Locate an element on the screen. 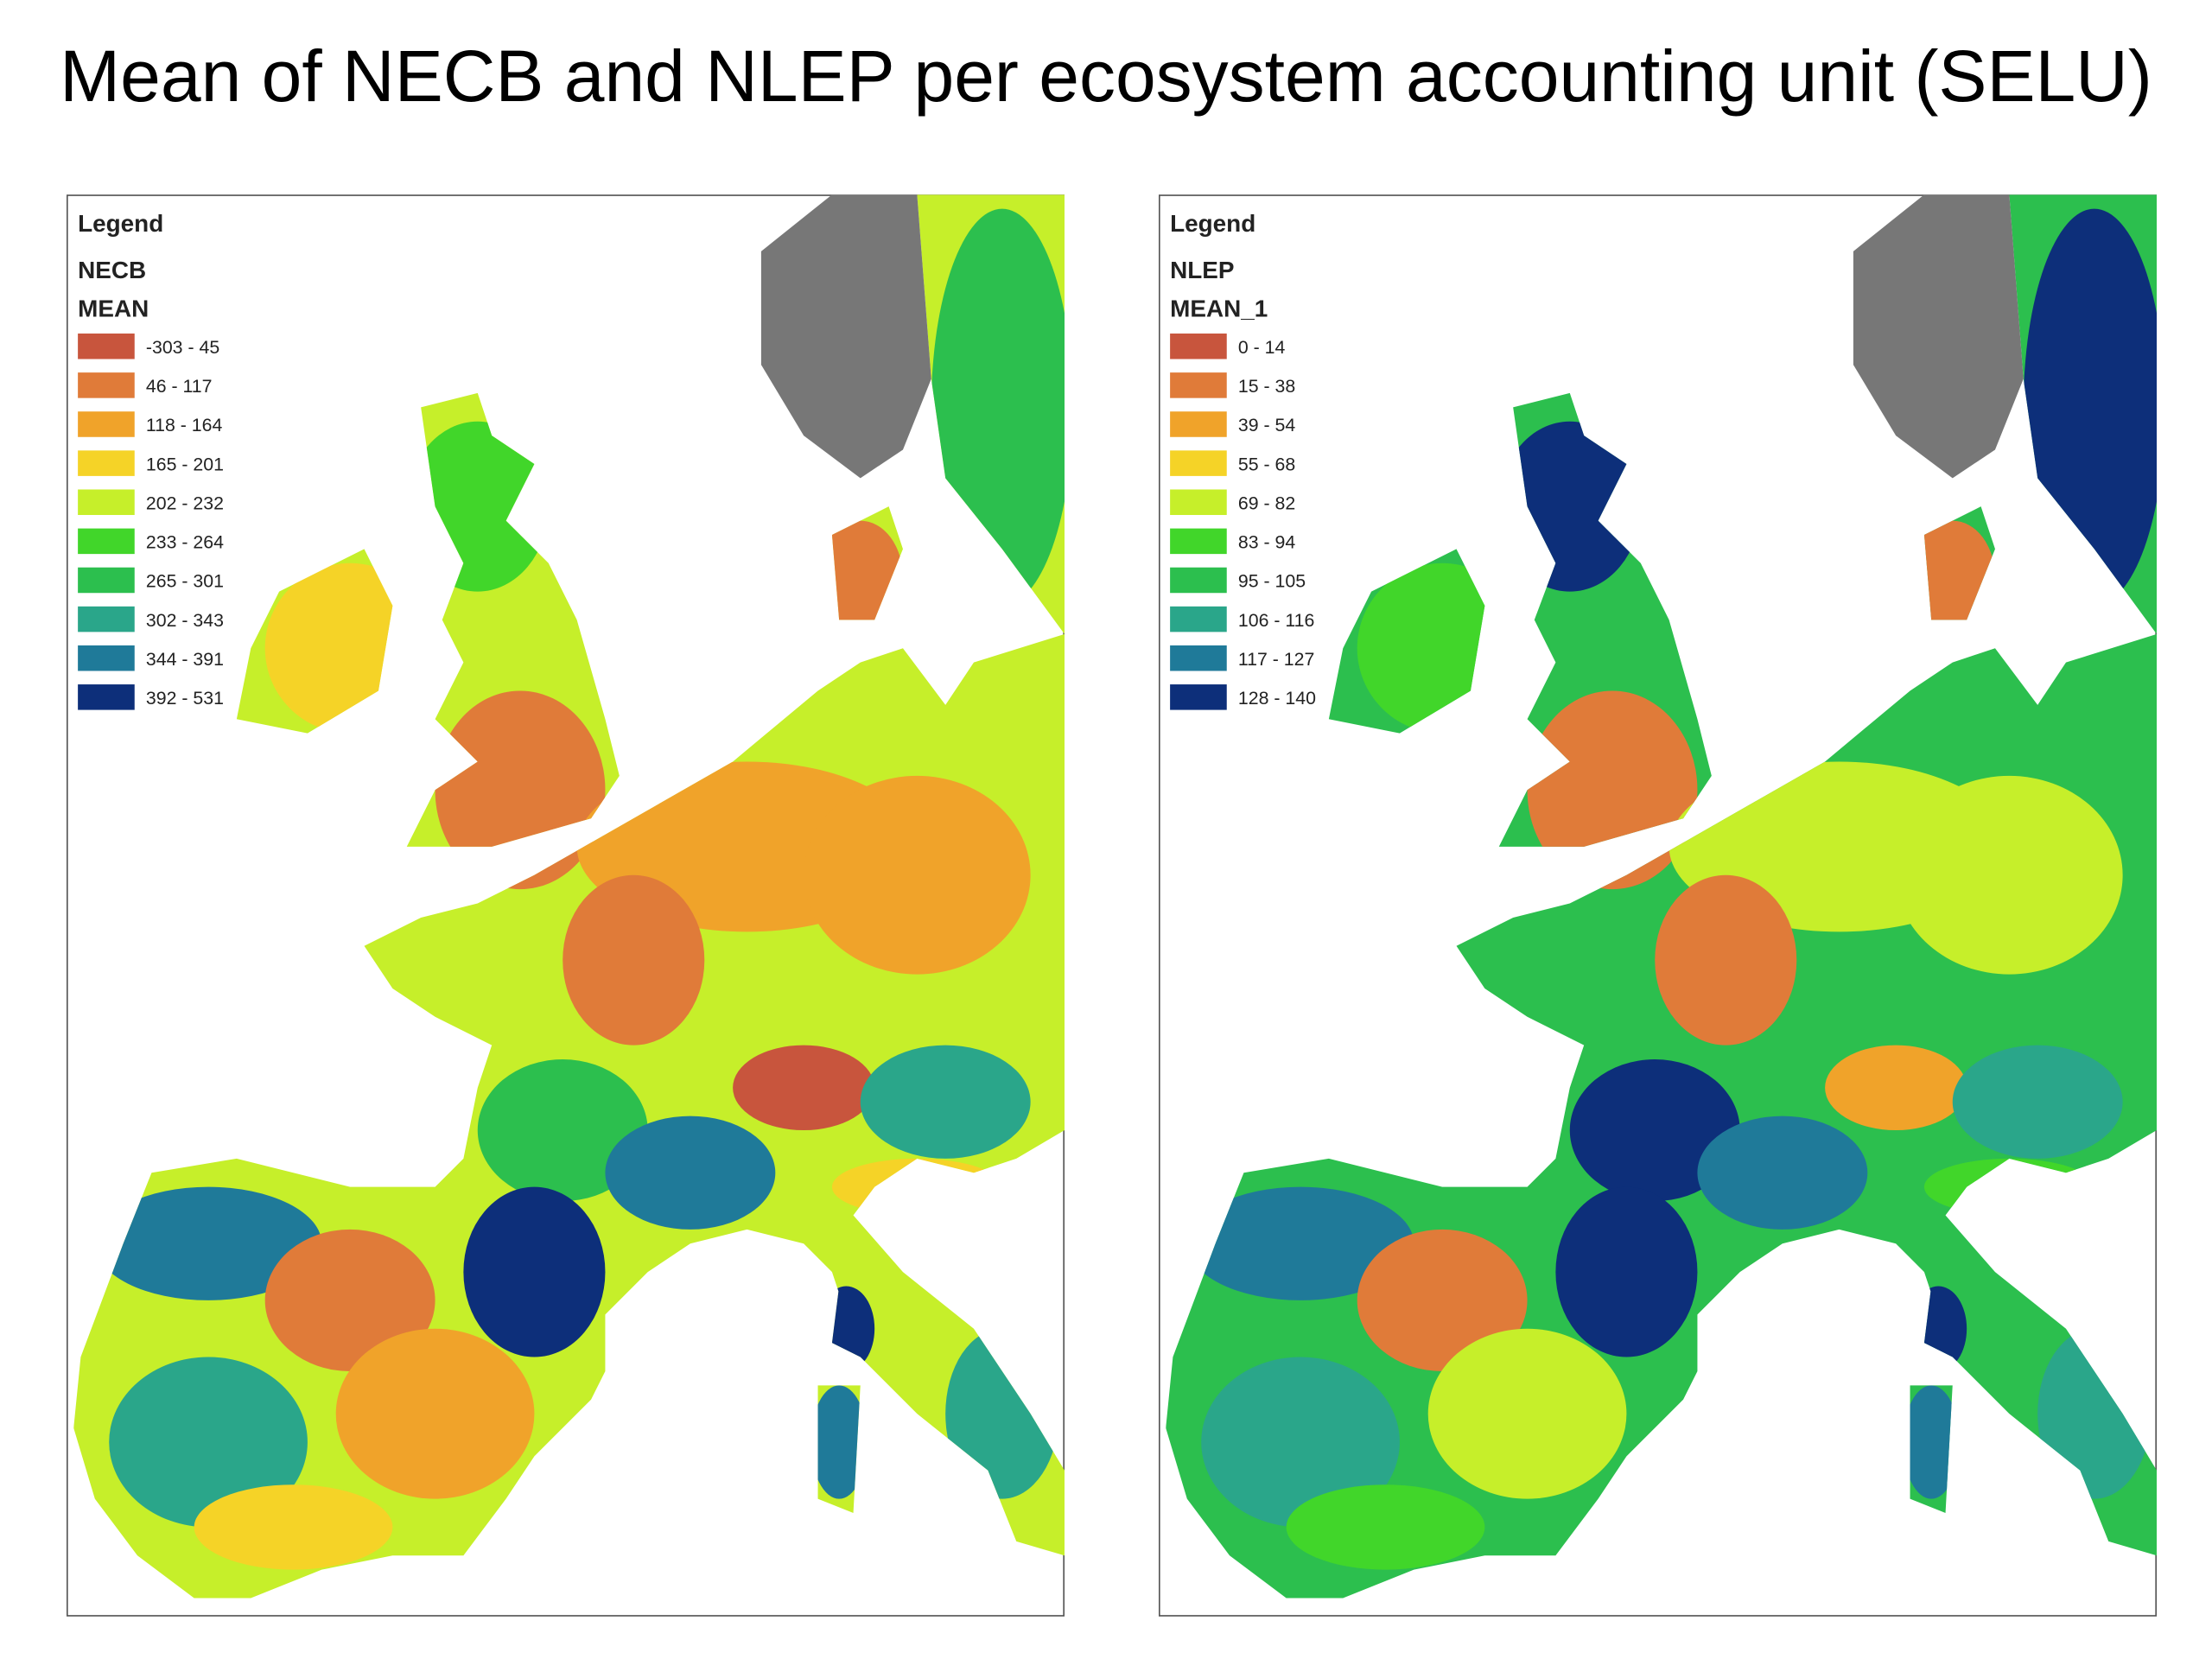 This screenshot has width=2212, height=1659. legend-label: 165 - 201 is located at coordinates (185, 464).